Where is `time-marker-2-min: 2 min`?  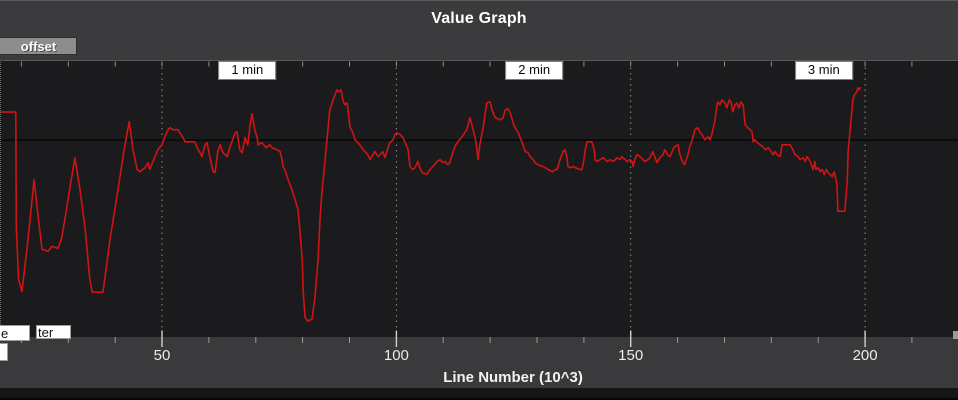 time-marker-2-min: 2 min is located at coordinates (534, 70).